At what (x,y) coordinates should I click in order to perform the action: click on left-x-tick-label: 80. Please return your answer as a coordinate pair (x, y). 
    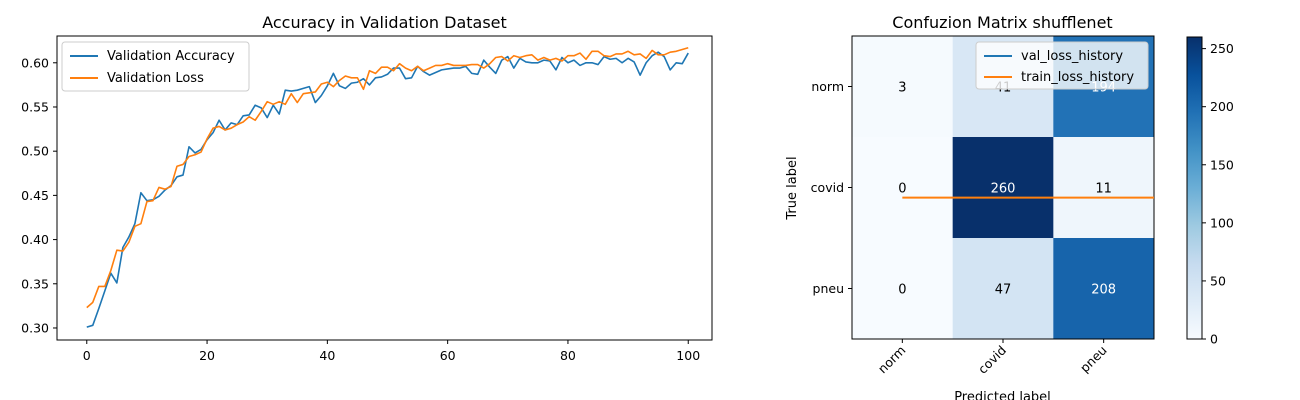
    Looking at the image, I should click on (568, 355).